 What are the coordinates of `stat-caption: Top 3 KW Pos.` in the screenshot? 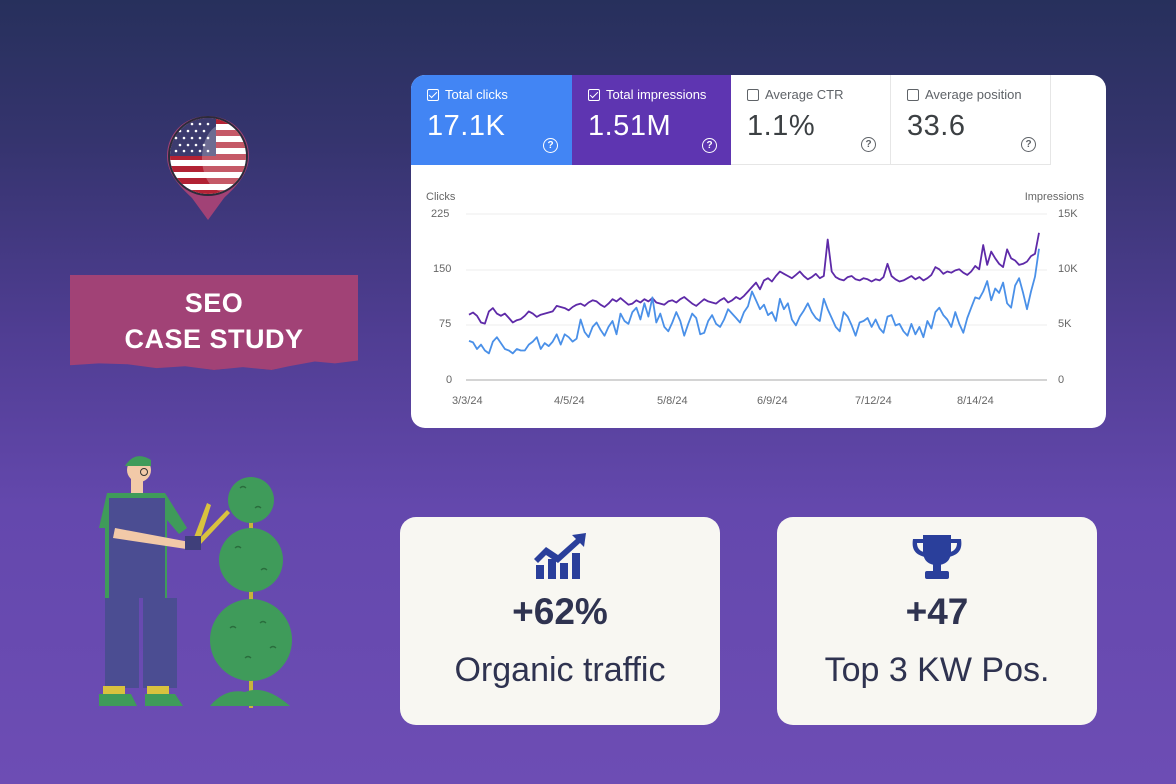 It's located at (937, 670).